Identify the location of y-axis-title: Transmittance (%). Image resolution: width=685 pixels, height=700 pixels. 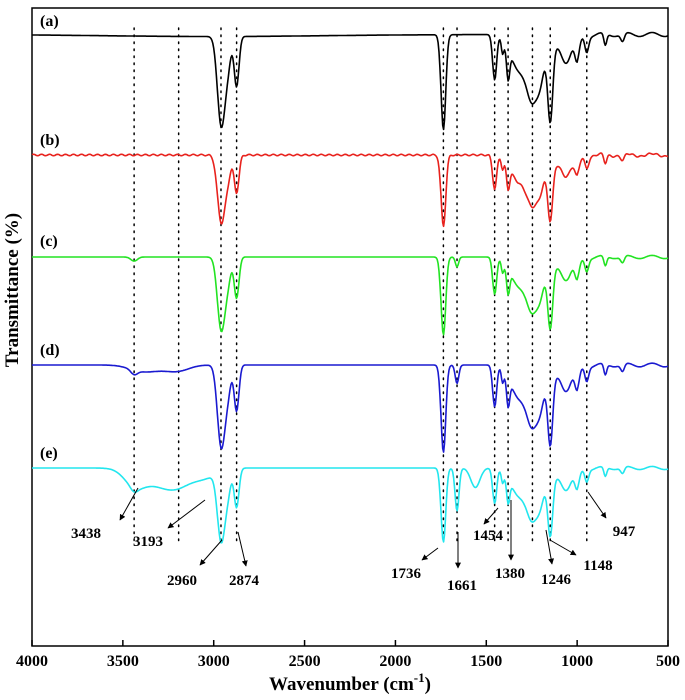
(12, 290).